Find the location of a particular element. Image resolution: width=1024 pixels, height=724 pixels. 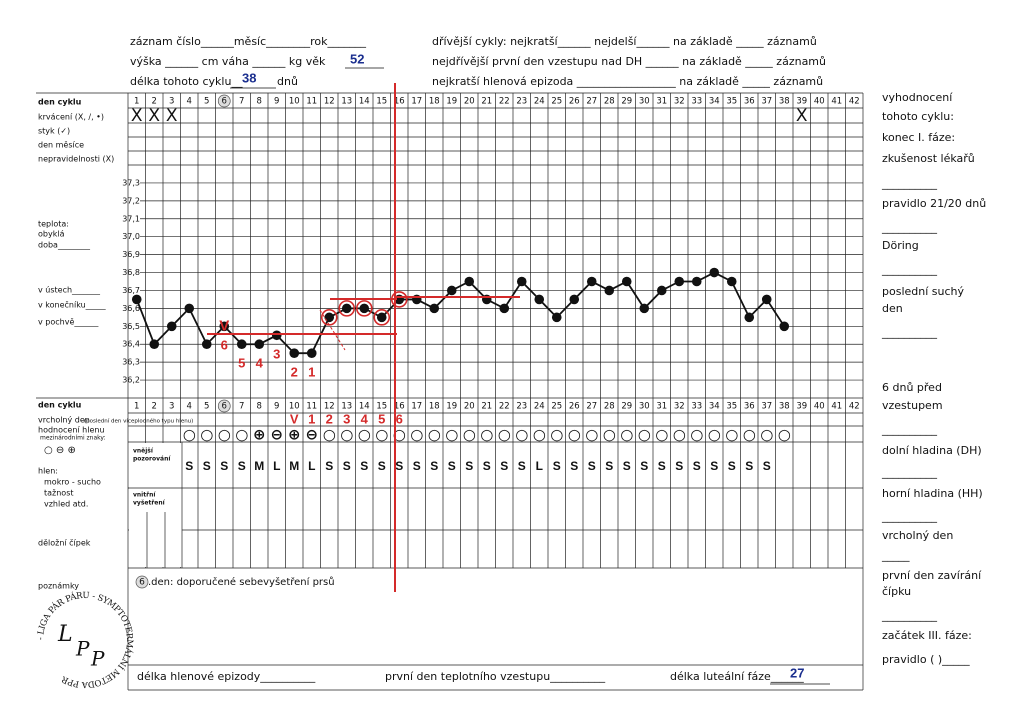

day-number: 16 is located at coordinates (399, 102).